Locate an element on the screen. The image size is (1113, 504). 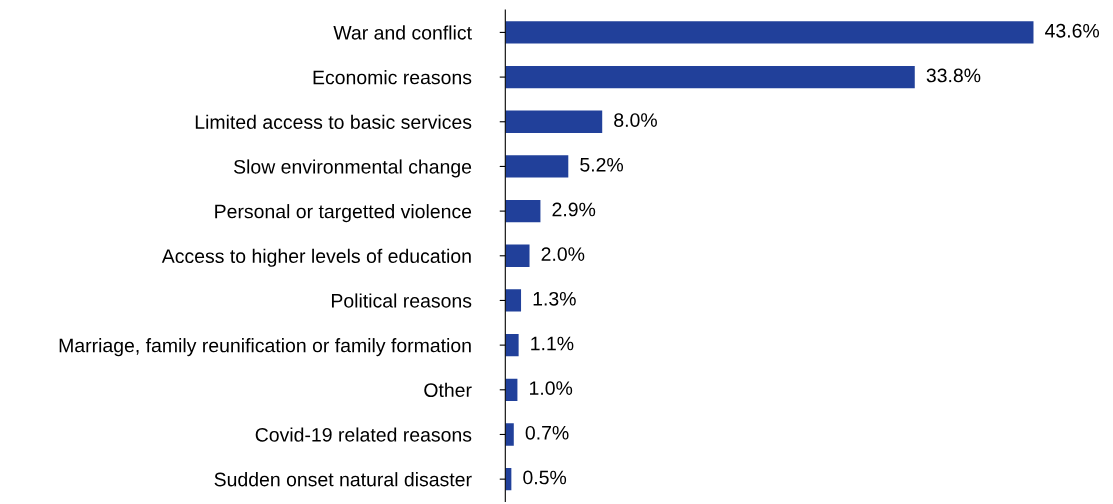
data-label: 1.0% is located at coordinates (551, 388).